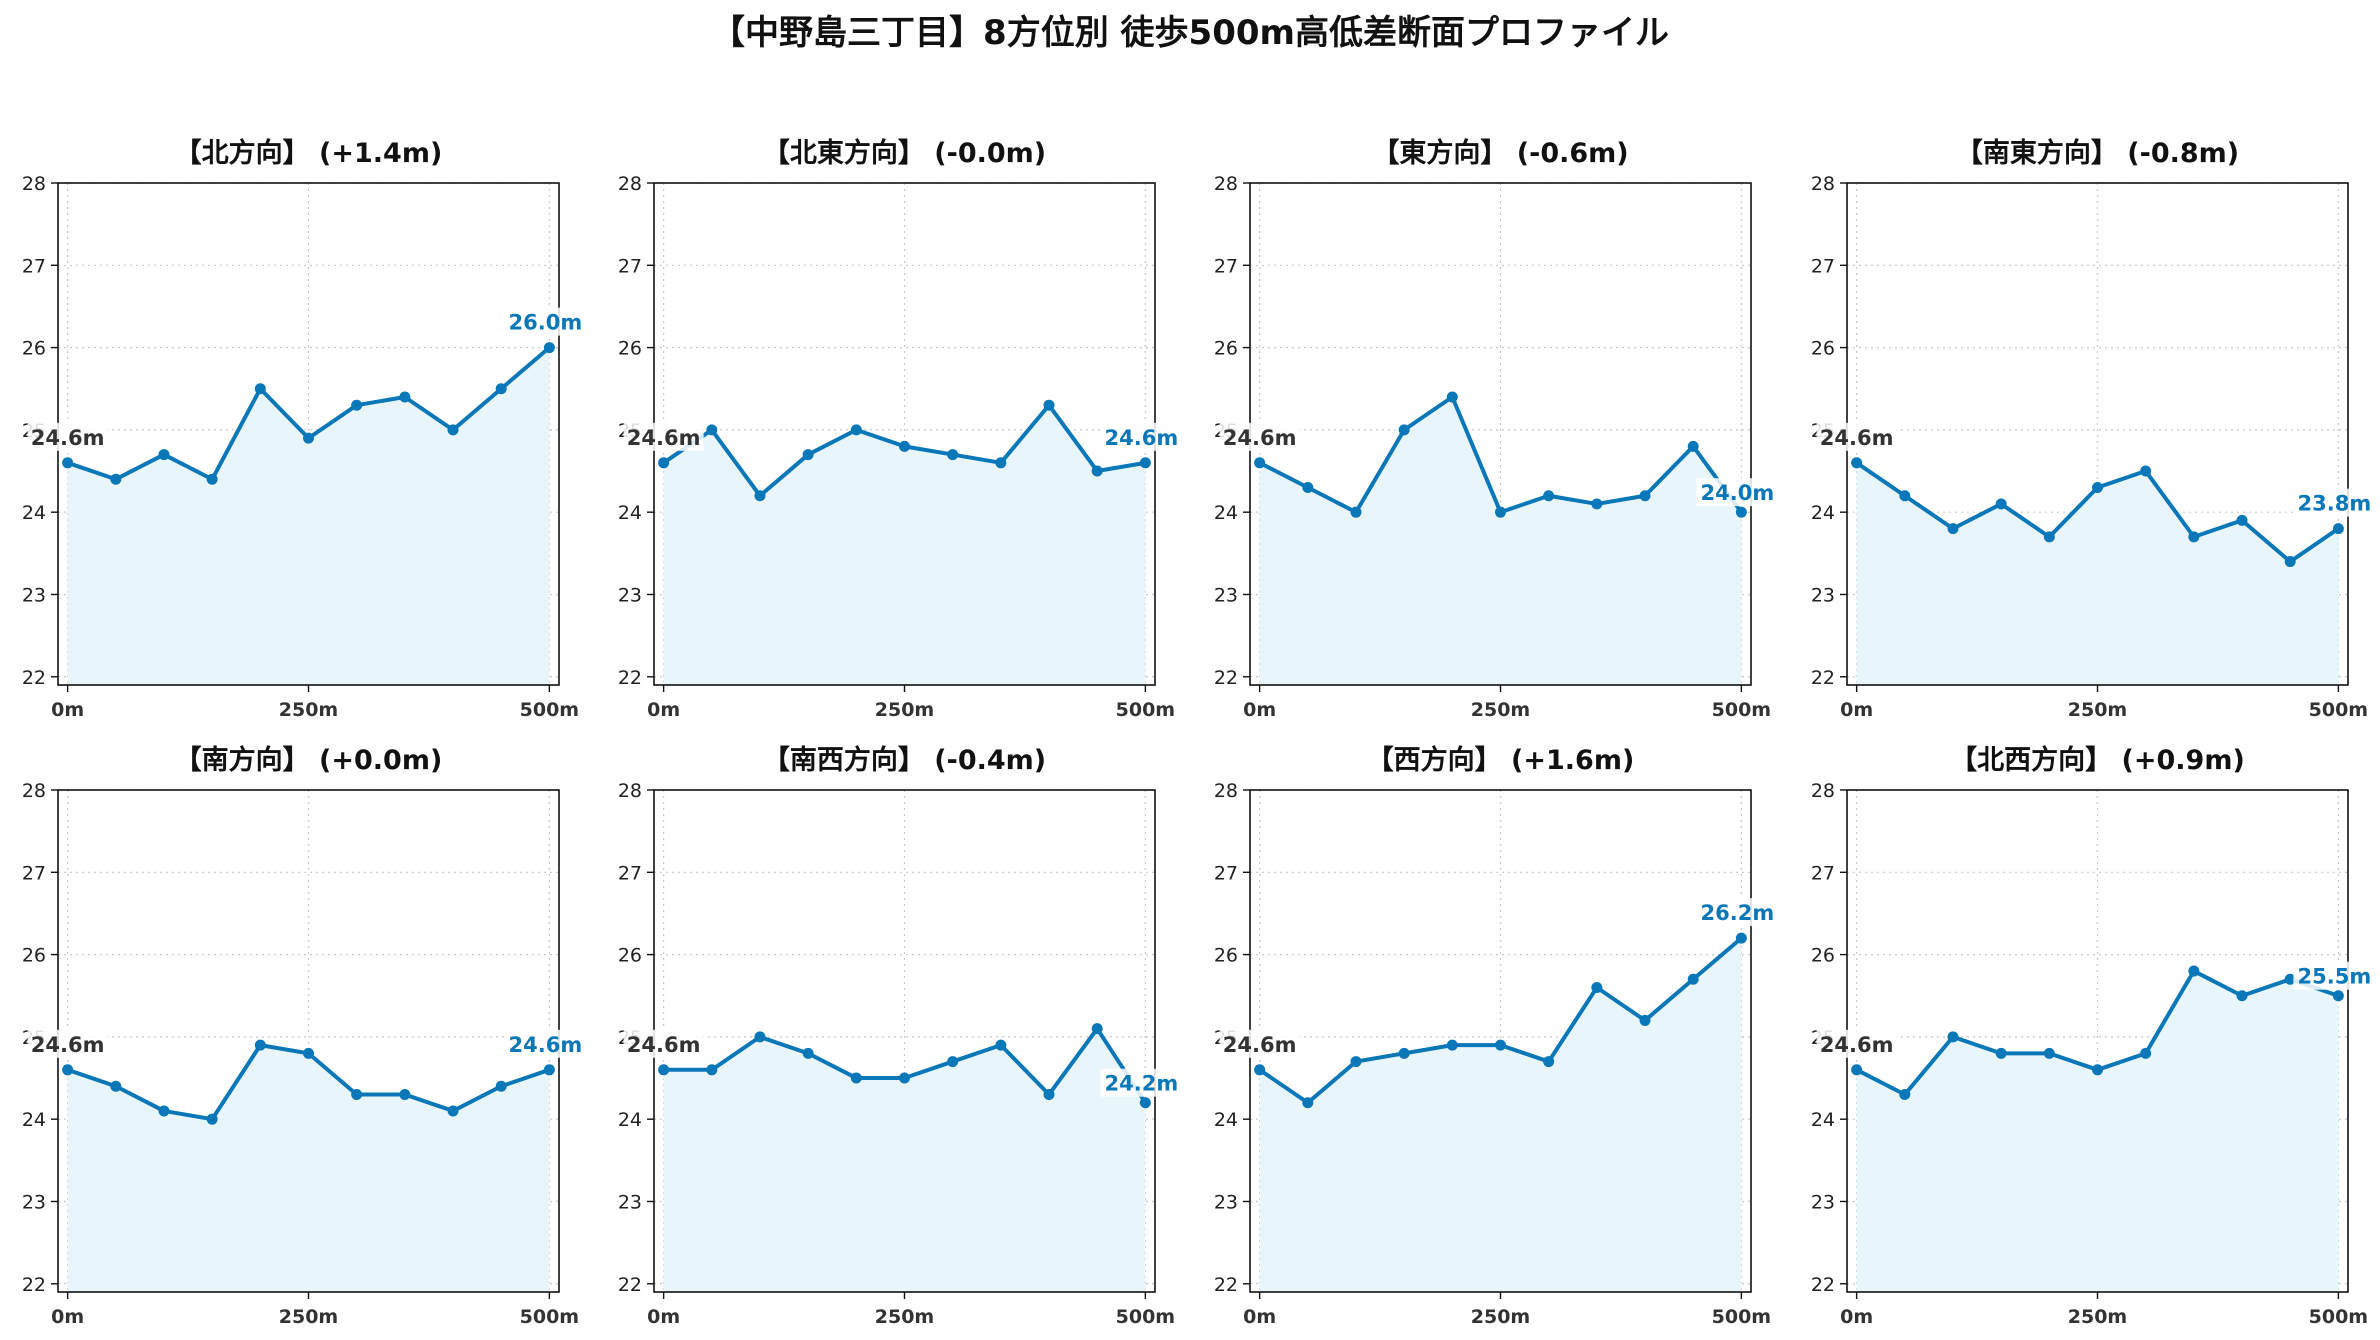 The width and height of the screenshot is (2380, 1340). Describe the element at coordinates (1738, 913) in the screenshot. I see `end-label: 26.2m` at that location.